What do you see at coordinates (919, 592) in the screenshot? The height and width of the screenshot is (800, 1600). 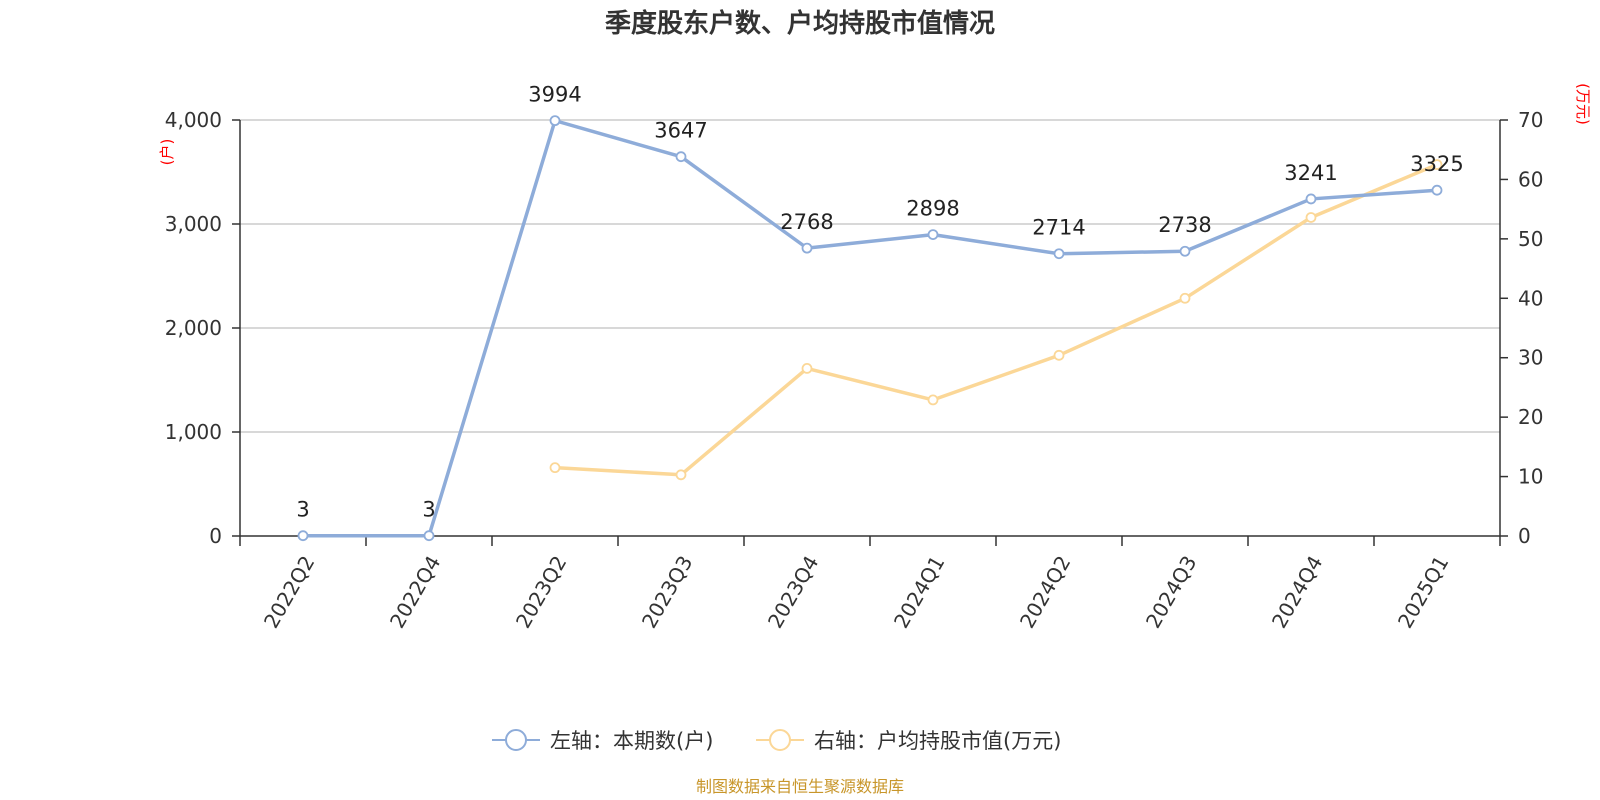 I see `x-tick-label: 2024Q1` at bounding box center [919, 592].